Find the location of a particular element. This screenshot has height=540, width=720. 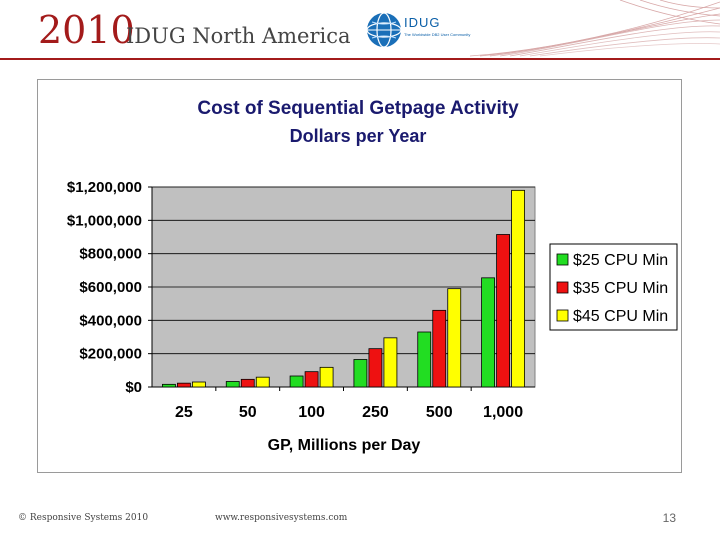

legend-label: $35 CPU Min is located at coordinates (620, 288).